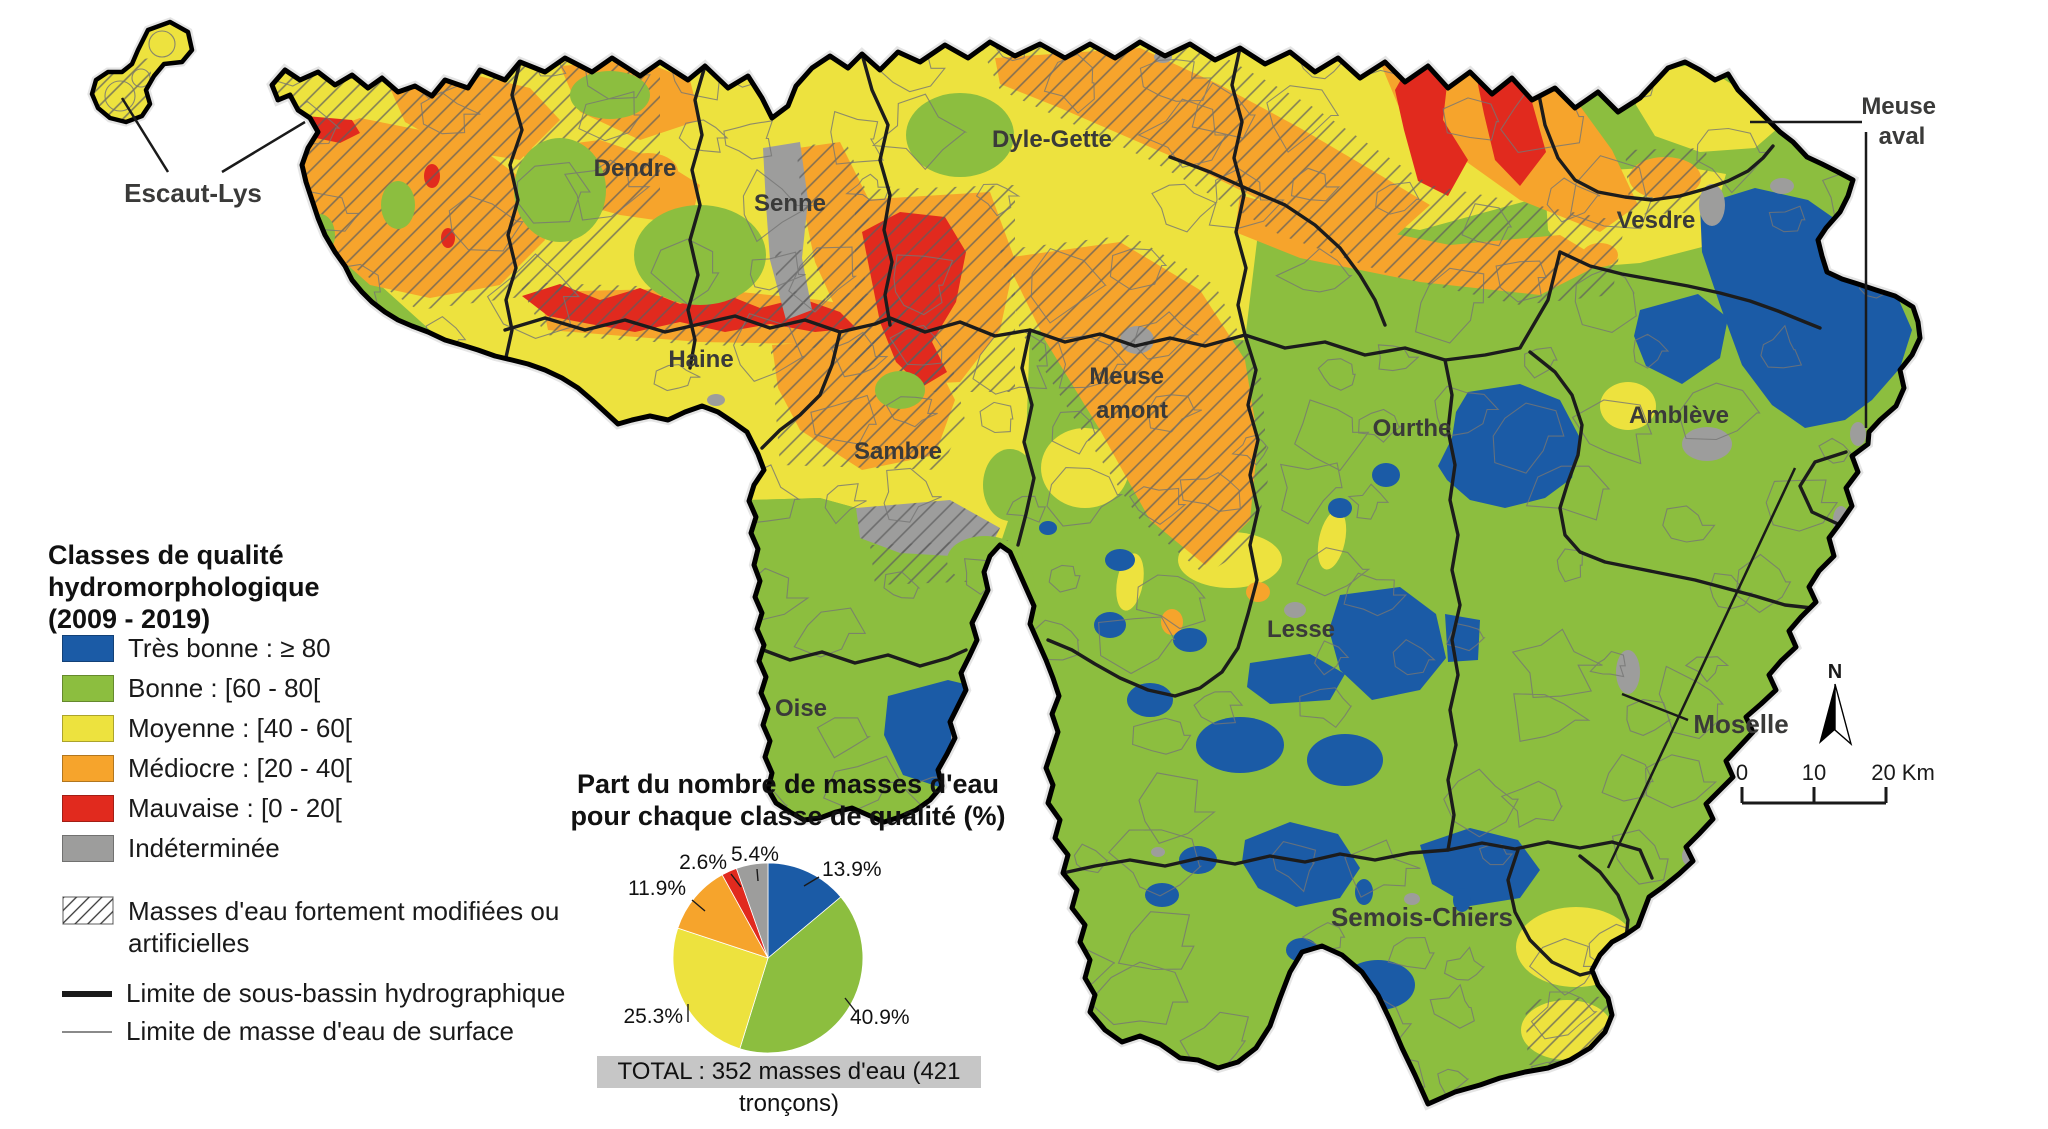  Describe the element at coordinates (1656, 220) in the screenshot. I see `basin-label-vesdre: Vesdre` at that location.